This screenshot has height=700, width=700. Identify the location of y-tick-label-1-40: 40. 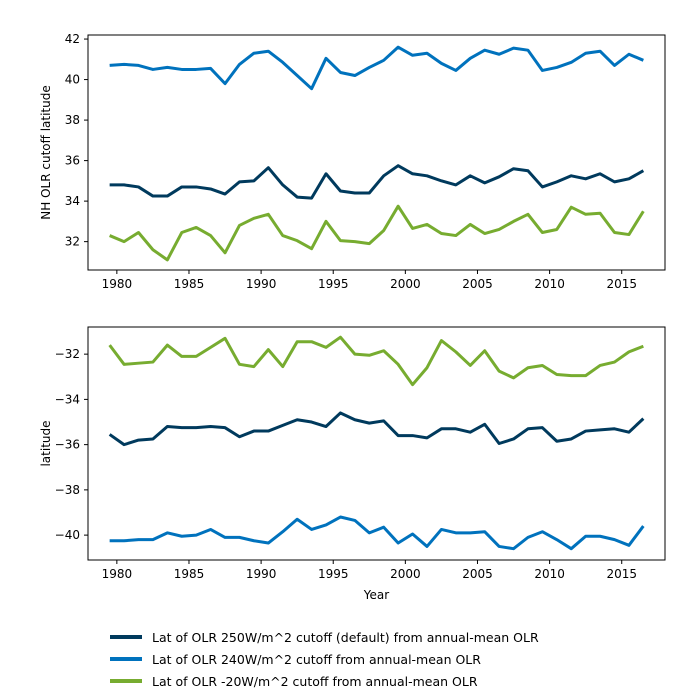
(72, 80).